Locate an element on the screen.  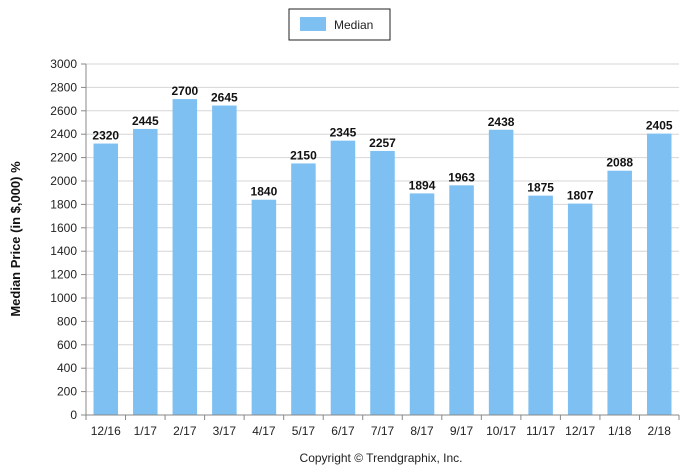
data-label: 2645 is located at coordinates (224, 98).